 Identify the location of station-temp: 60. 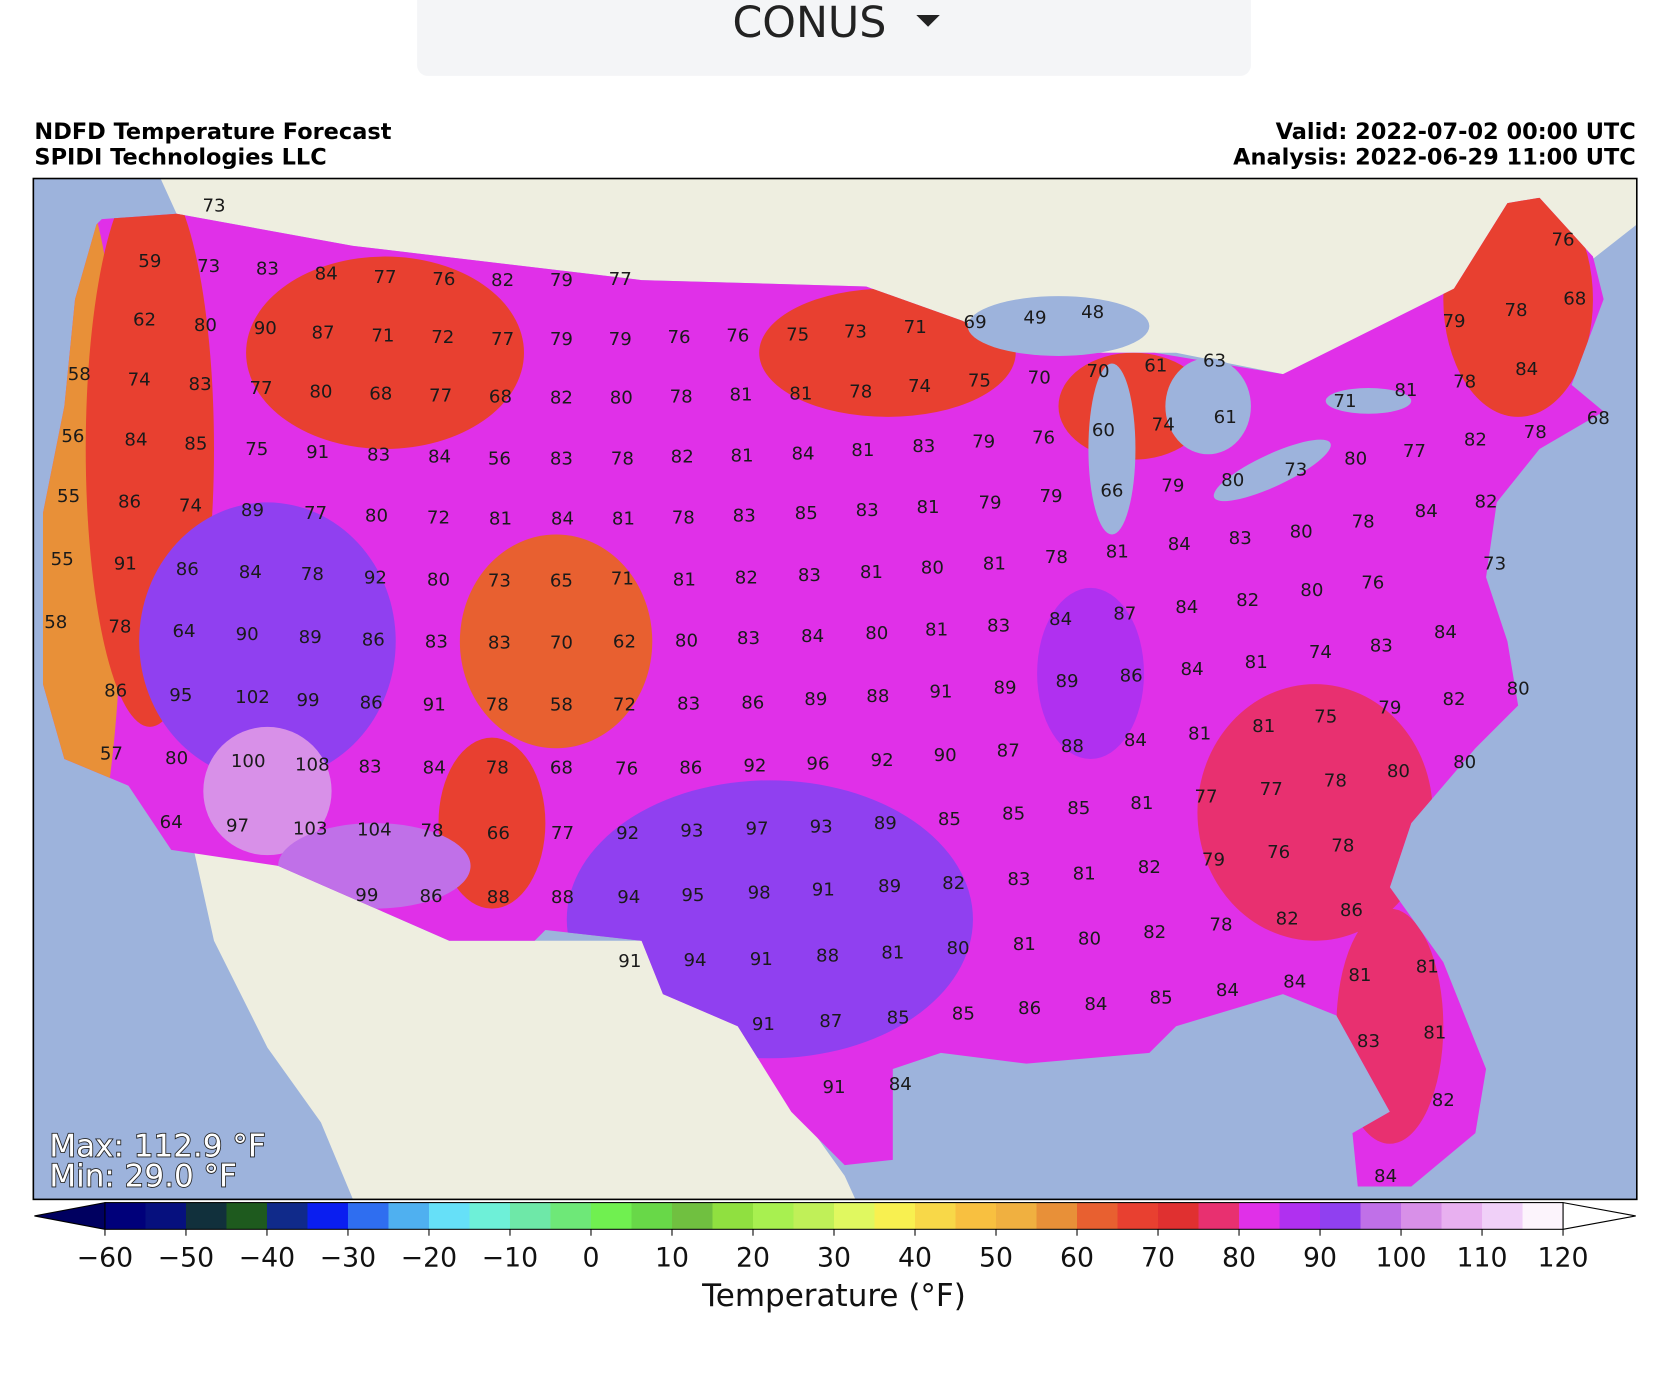
(1103, 430).